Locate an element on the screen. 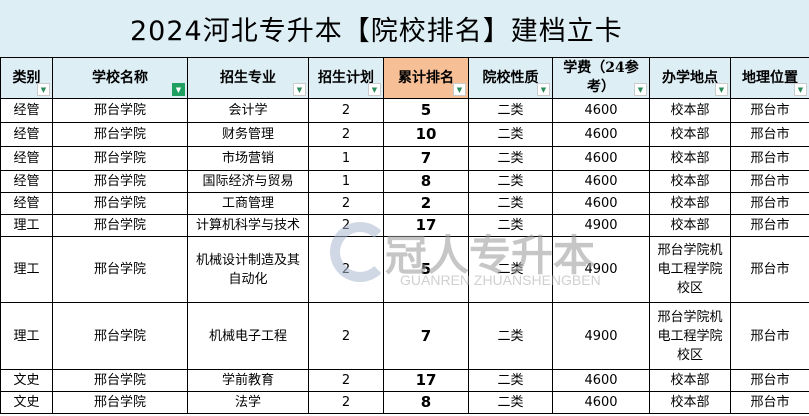 The image size is (809, 416). table-row: 经管 邢台学院 会计学 2 5 二类 4600 校本部 邢台市 is located at coordinates (404, 110).